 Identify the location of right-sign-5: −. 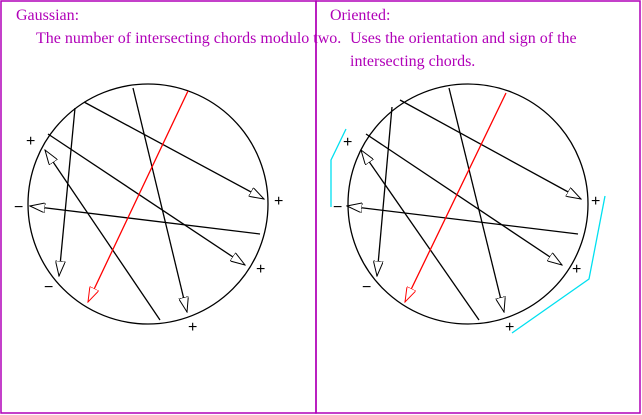
(366, 287).